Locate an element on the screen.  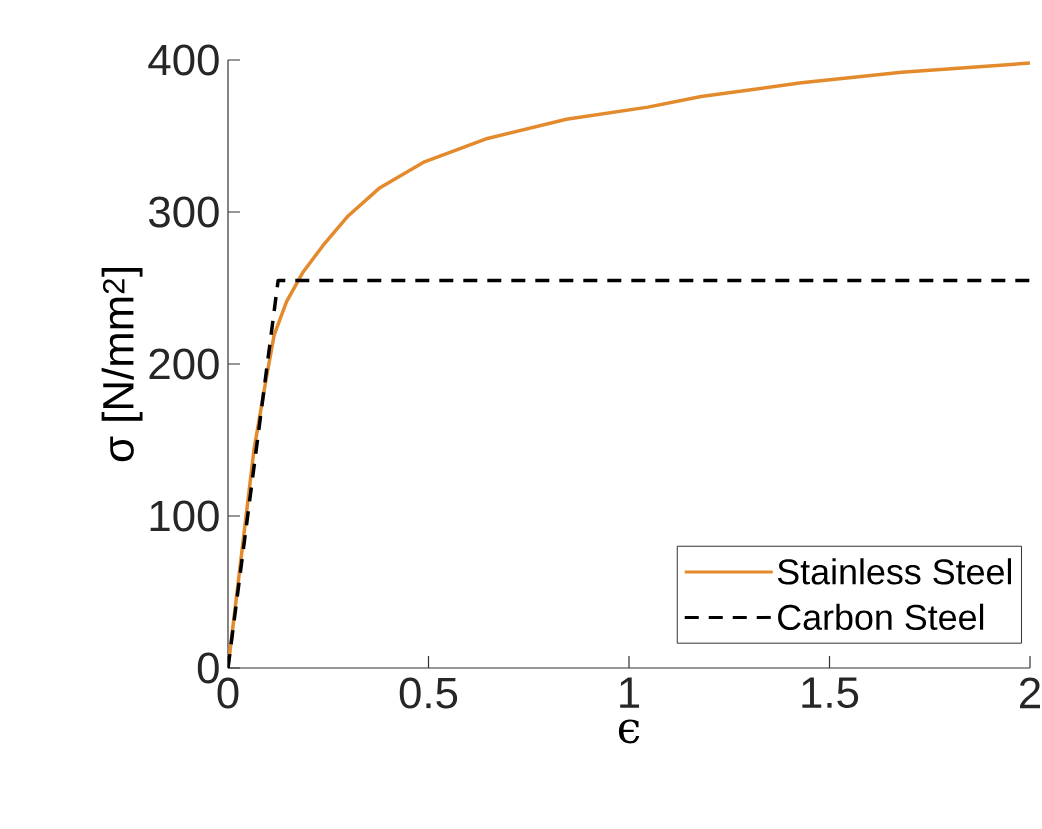
y-tick-label: 200 is located at coordinates (184, 364).